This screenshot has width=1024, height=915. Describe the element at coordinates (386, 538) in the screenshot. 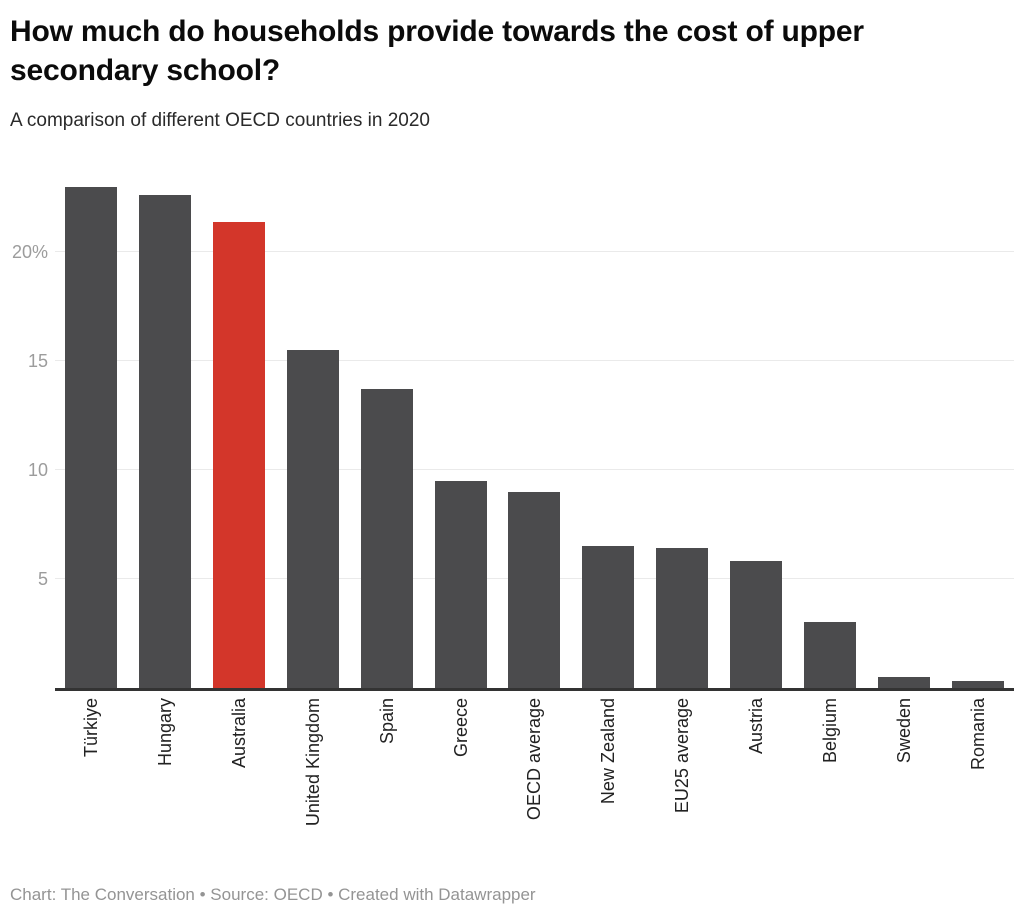

I see `bar-spain` at that location.